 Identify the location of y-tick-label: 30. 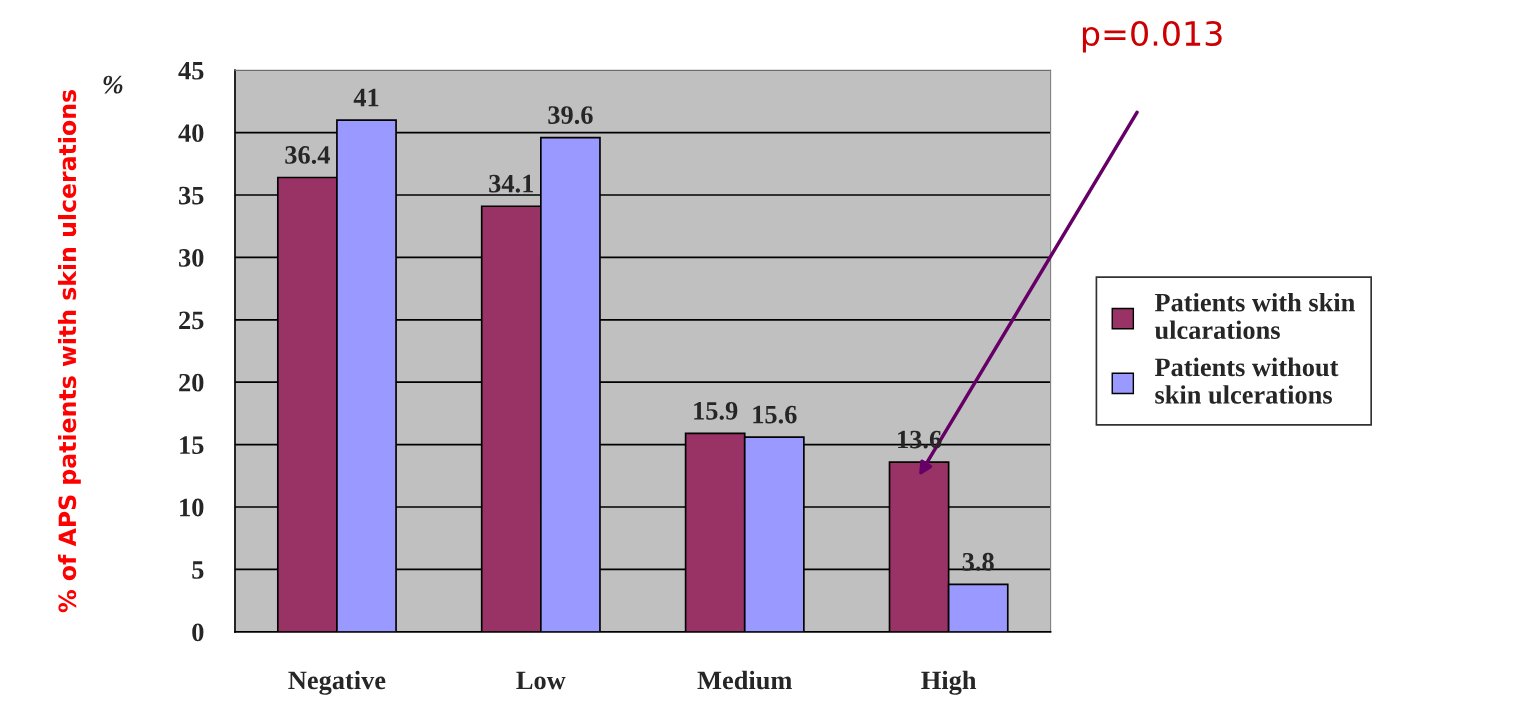
(191, 258).